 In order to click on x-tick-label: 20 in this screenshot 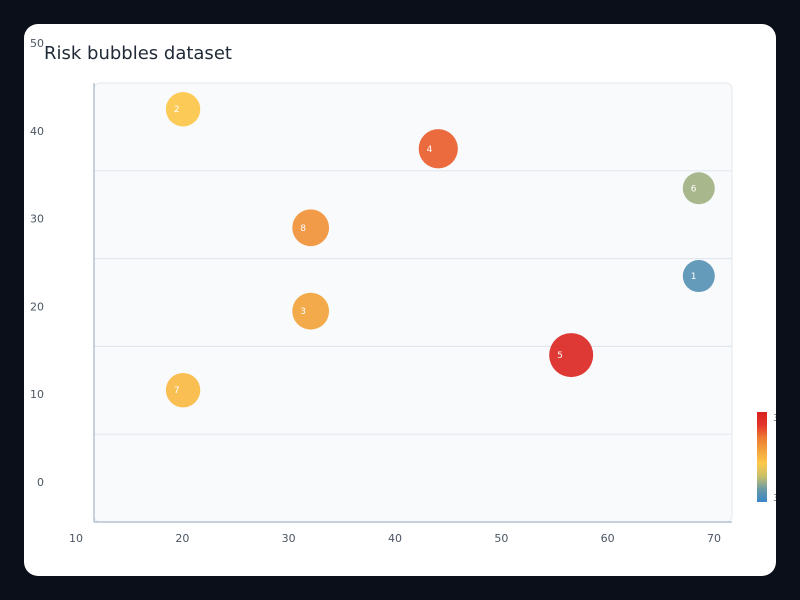, I will do `click(182, 538)`.